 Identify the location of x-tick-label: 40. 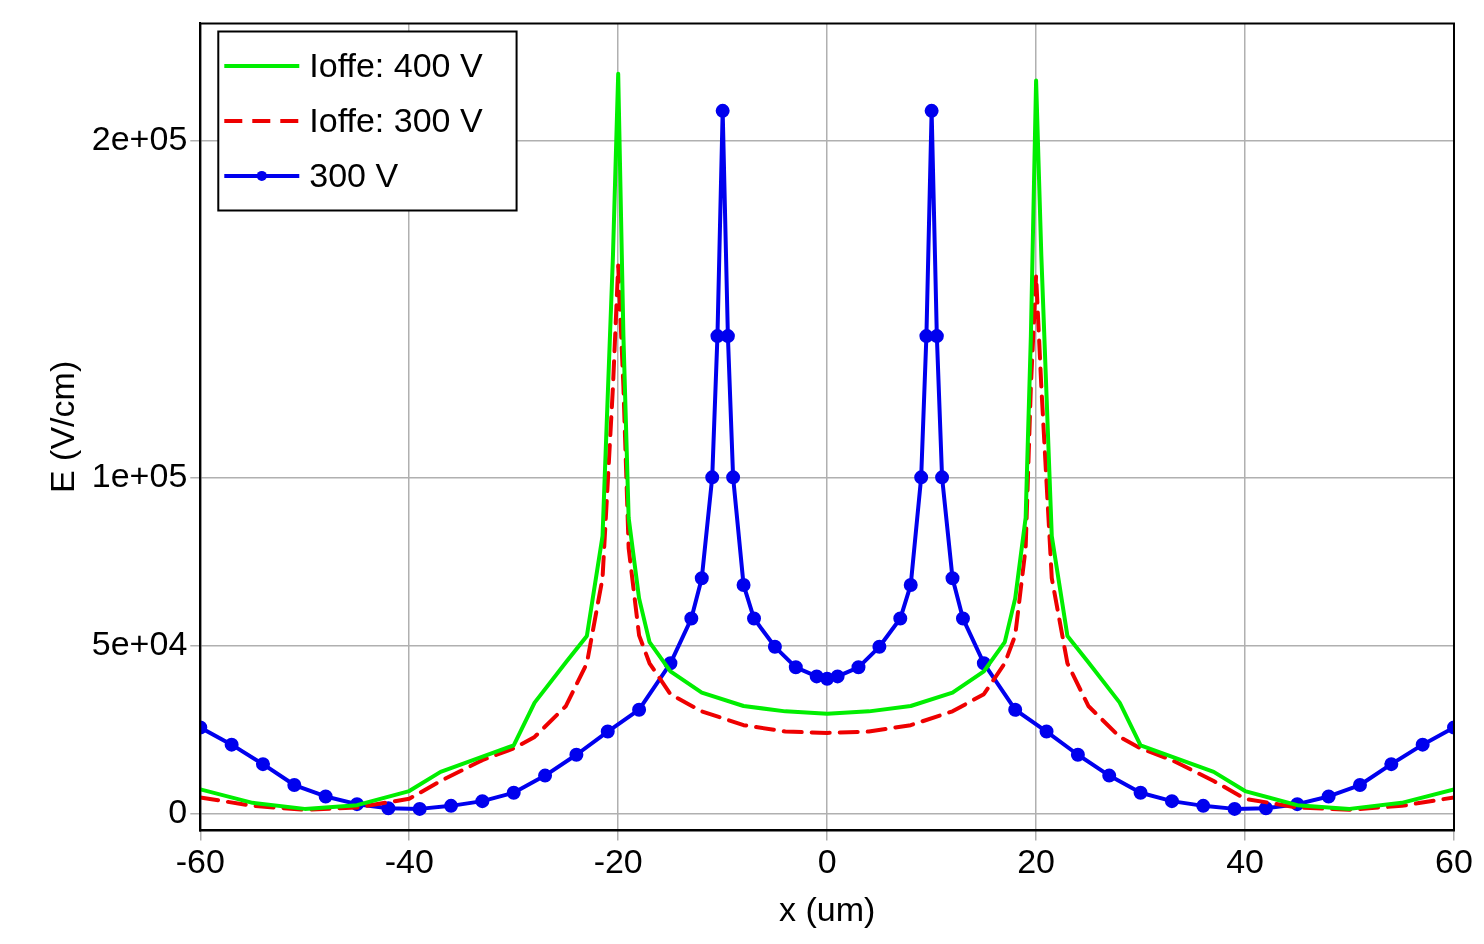
(1245, 861).